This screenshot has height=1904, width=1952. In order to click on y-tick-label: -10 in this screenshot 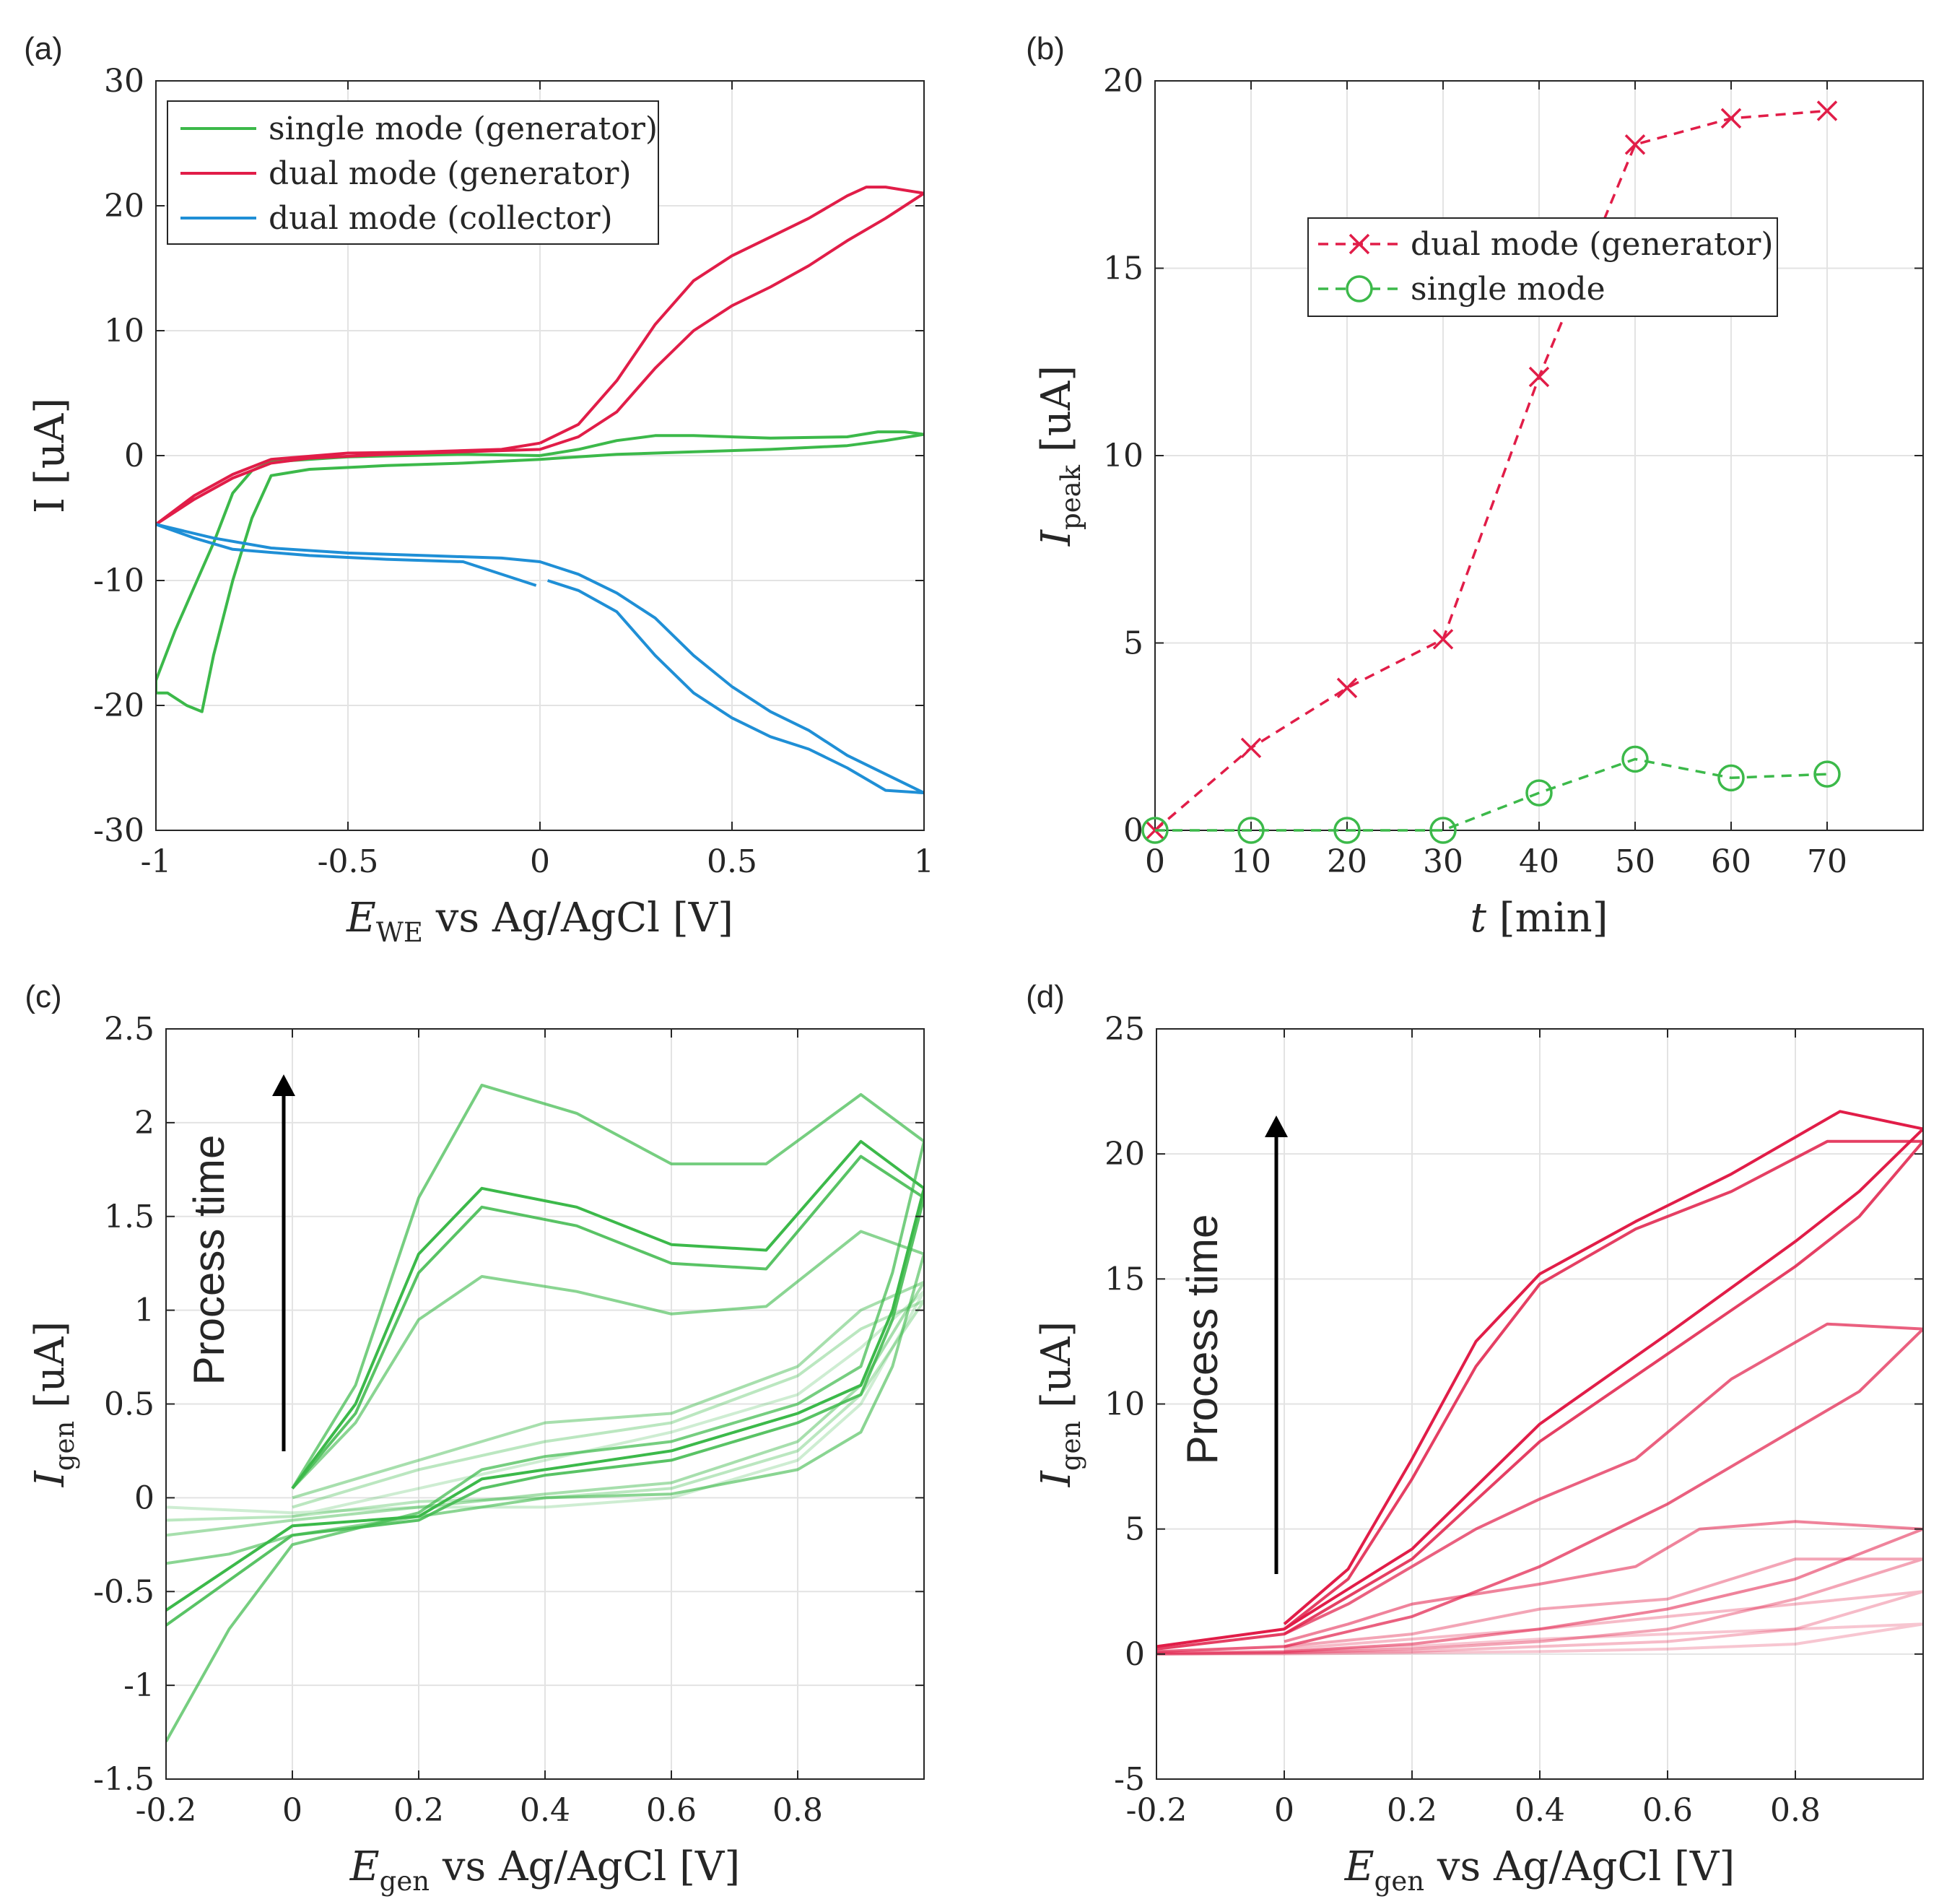, I will do `click(118, 580)`.